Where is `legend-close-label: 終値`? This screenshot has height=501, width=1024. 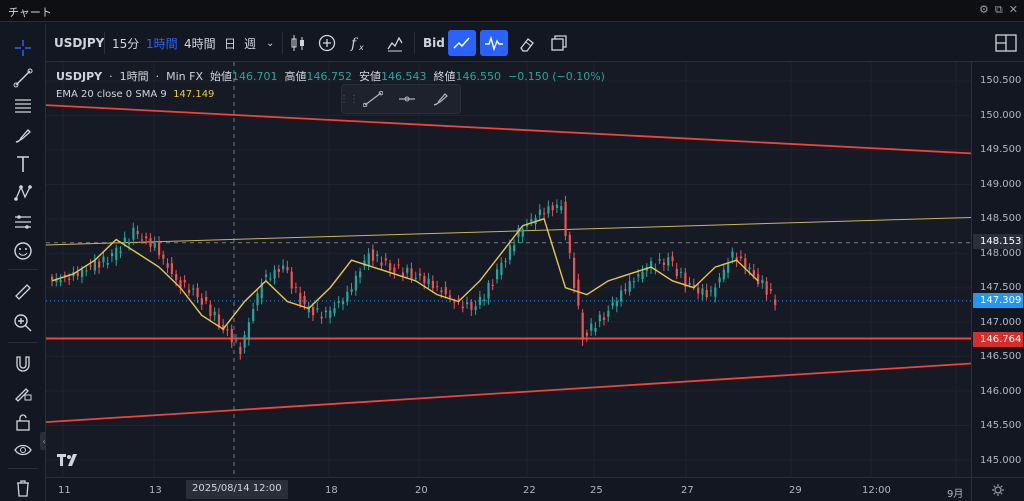 legend-close-label: 終値 is located at coordinates (444, 76).